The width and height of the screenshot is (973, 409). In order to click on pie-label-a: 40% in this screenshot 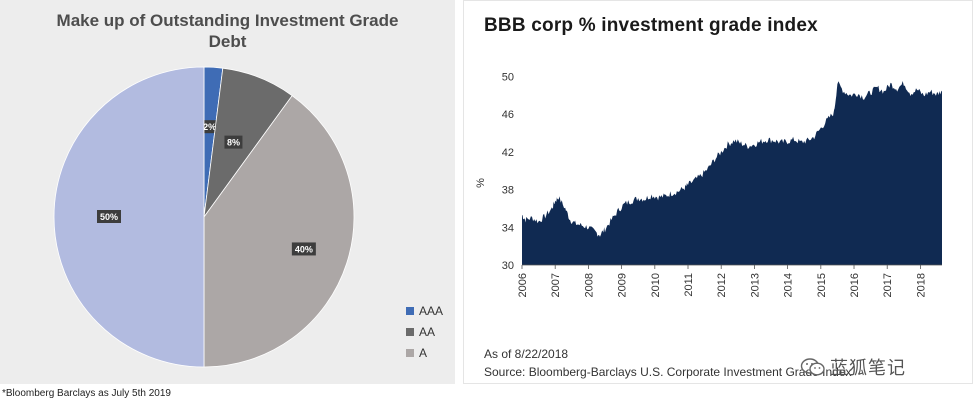, I will do `click(303, 249)`.